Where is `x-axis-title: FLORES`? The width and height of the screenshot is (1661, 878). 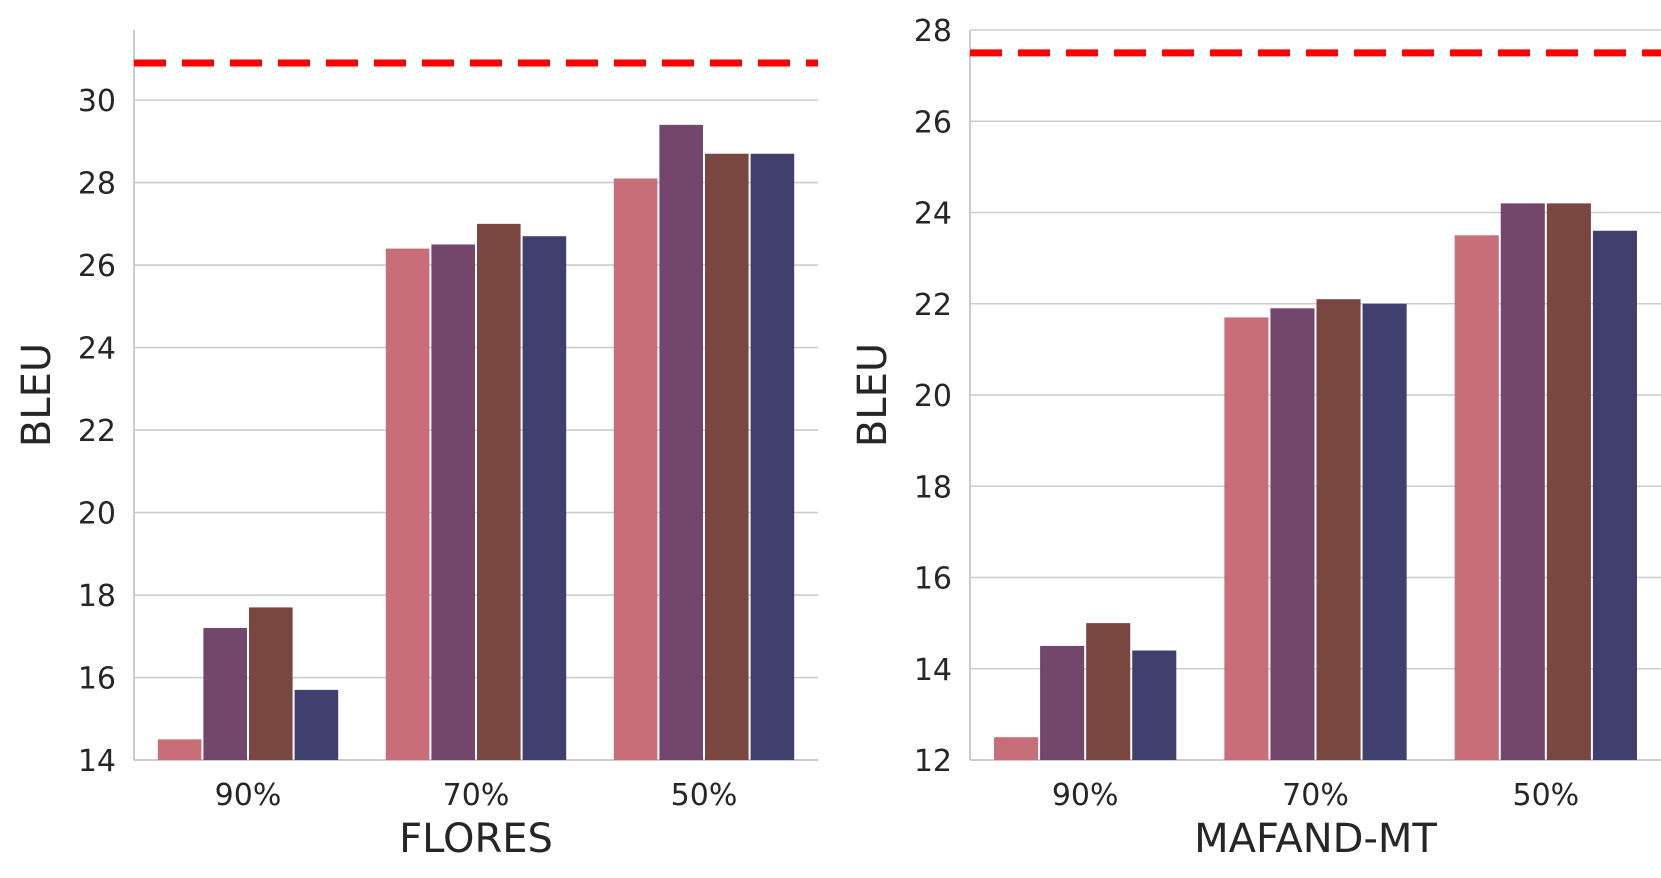
x-axis-title: FLORES is located at coordinates (476, 839).